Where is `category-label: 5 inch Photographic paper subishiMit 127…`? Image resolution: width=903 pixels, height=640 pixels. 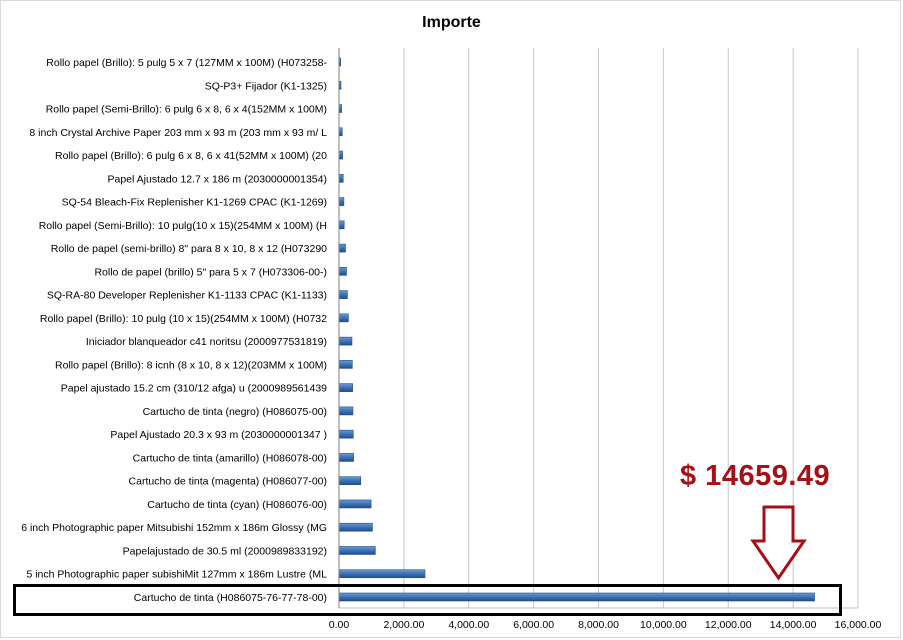
category-label: 5 inch Photographic paper subishiMit 127… is located at coordinates (176, 575).